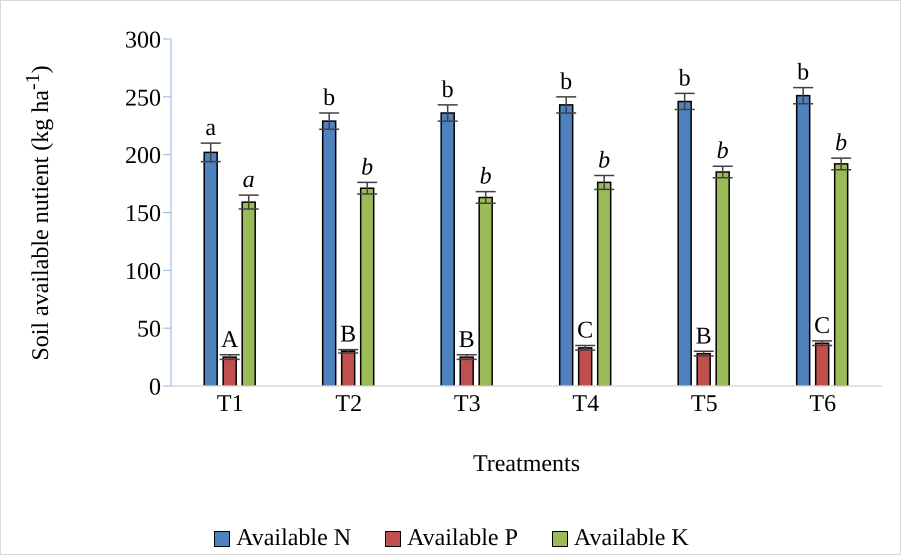 Image resolution: width=901 pixels, height=555 pixels. What do you see at coordinates (822, 404) in the screenshot?
I see `x-tick-label: T6` at bounding box center [822, 404].